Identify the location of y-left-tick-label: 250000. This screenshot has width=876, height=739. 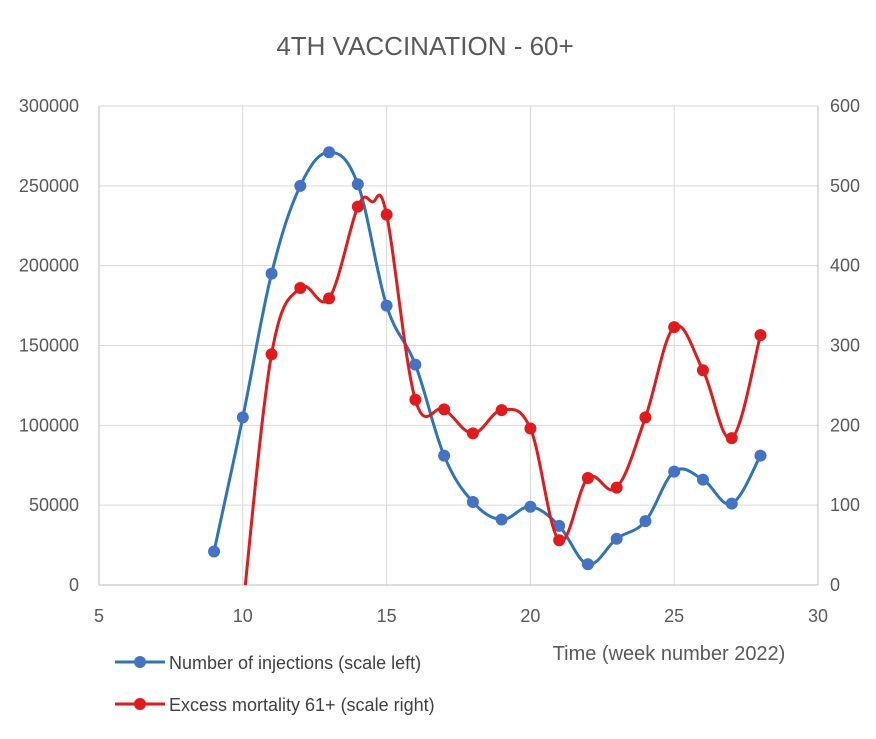
(49, 186).